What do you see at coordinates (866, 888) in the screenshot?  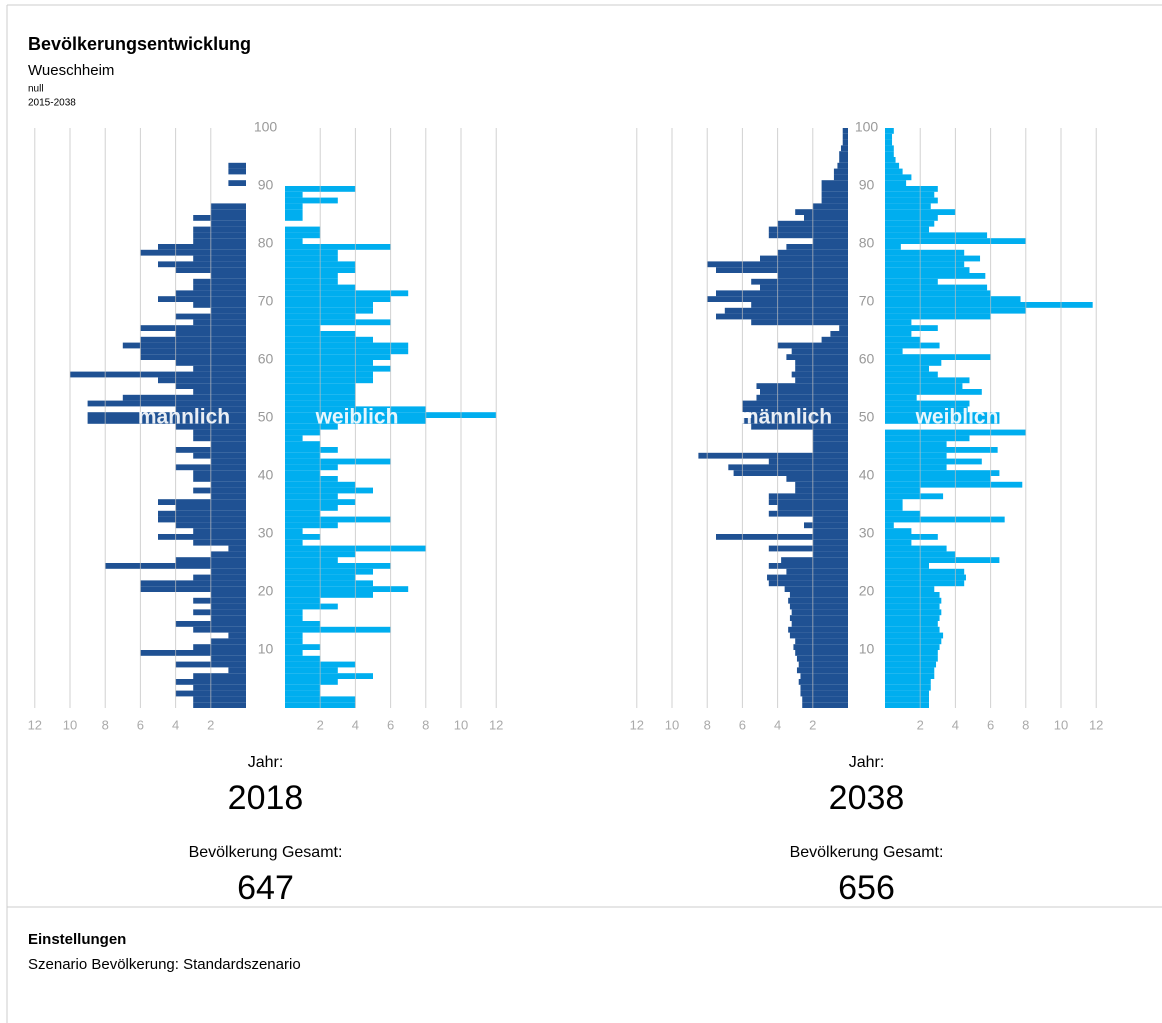 I see `total: 656` at bounding box center [866, 888].